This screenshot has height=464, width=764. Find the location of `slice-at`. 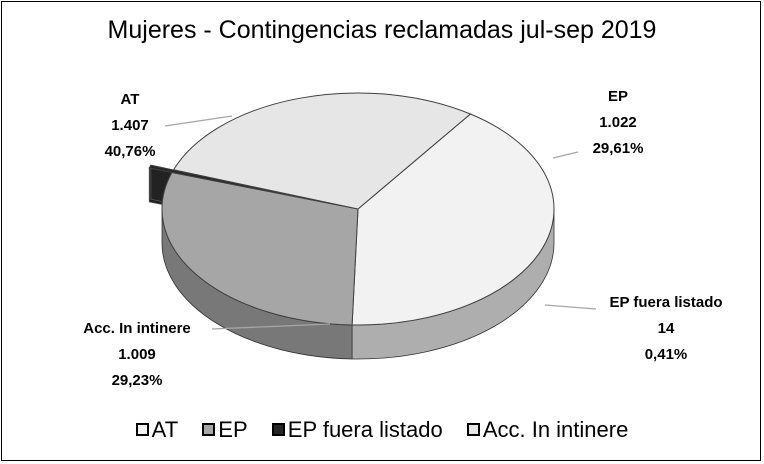

slice-at is located at coordinates (453, 219).